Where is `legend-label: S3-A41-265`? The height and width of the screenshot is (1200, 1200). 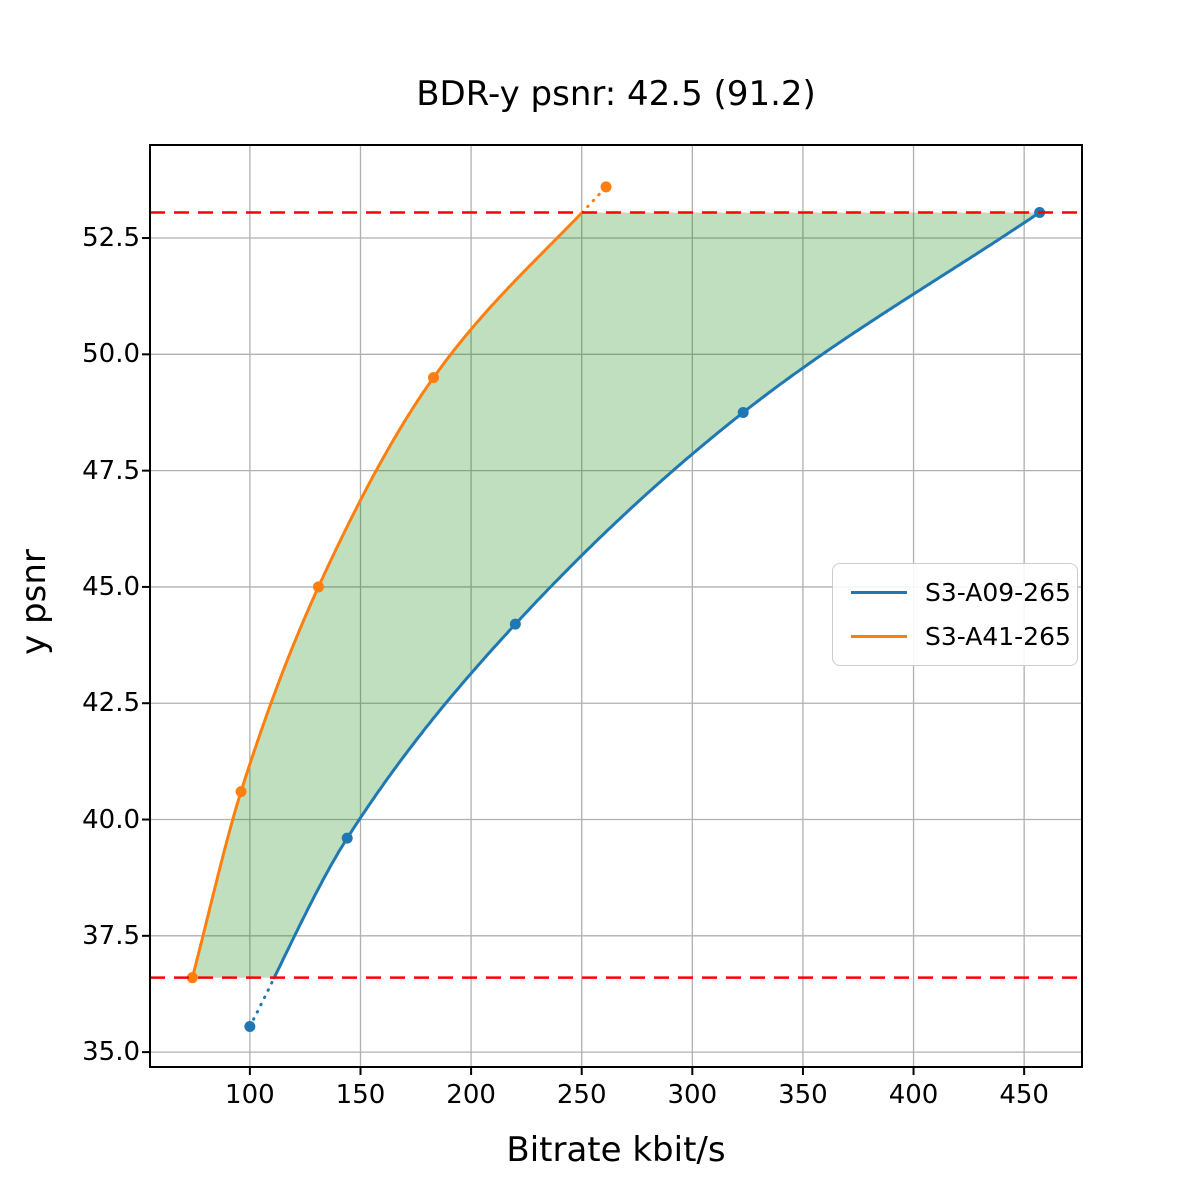
legend-label: S3-A41-265 is located at coordinates (998, 636).